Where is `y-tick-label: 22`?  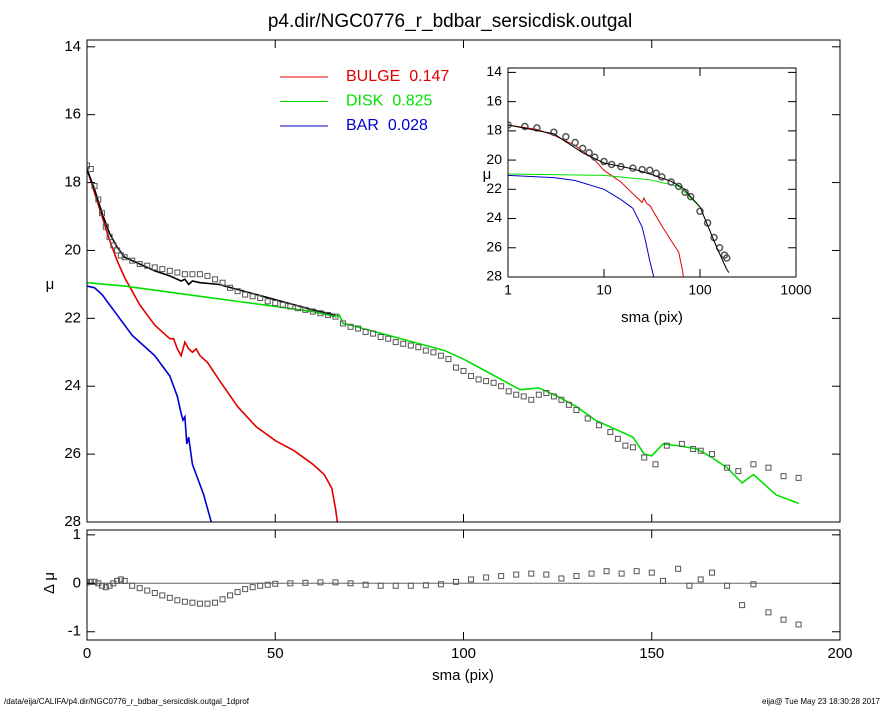
y-tick-label: 22 is located at coordinates (72, 317).